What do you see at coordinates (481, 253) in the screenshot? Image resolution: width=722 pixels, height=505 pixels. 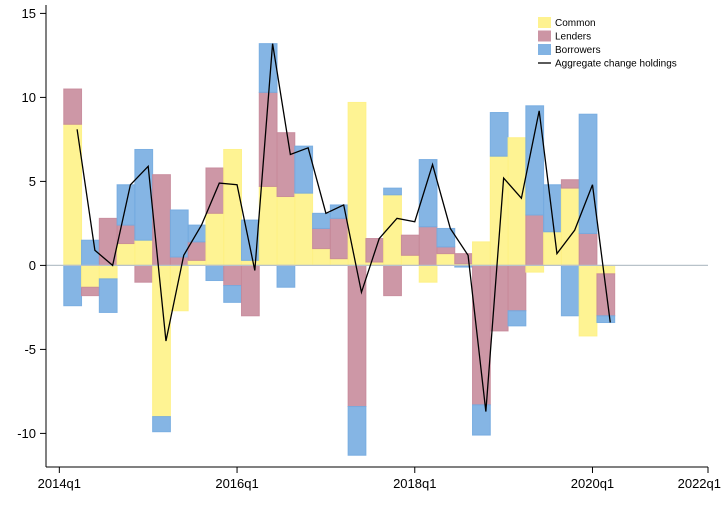 I see `bar-common-2019q4` at bounding box center [481, 253].